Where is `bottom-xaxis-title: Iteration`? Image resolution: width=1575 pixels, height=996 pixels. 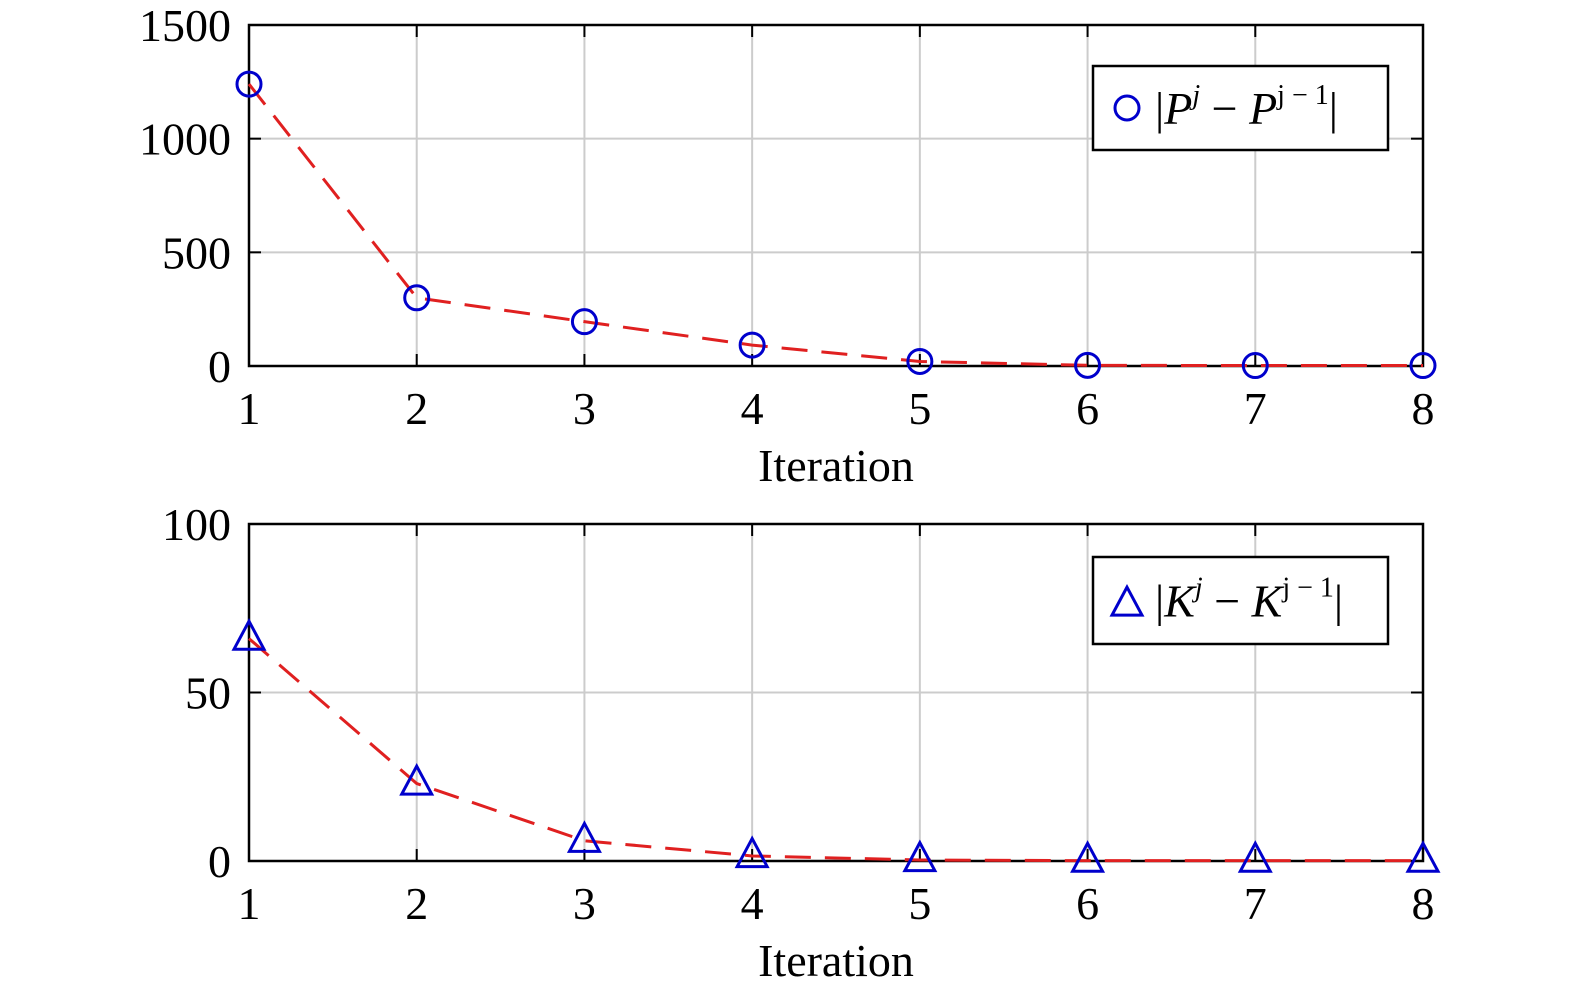
bottom-xaxis-title: Iteration is located at coordinates (836, 960).